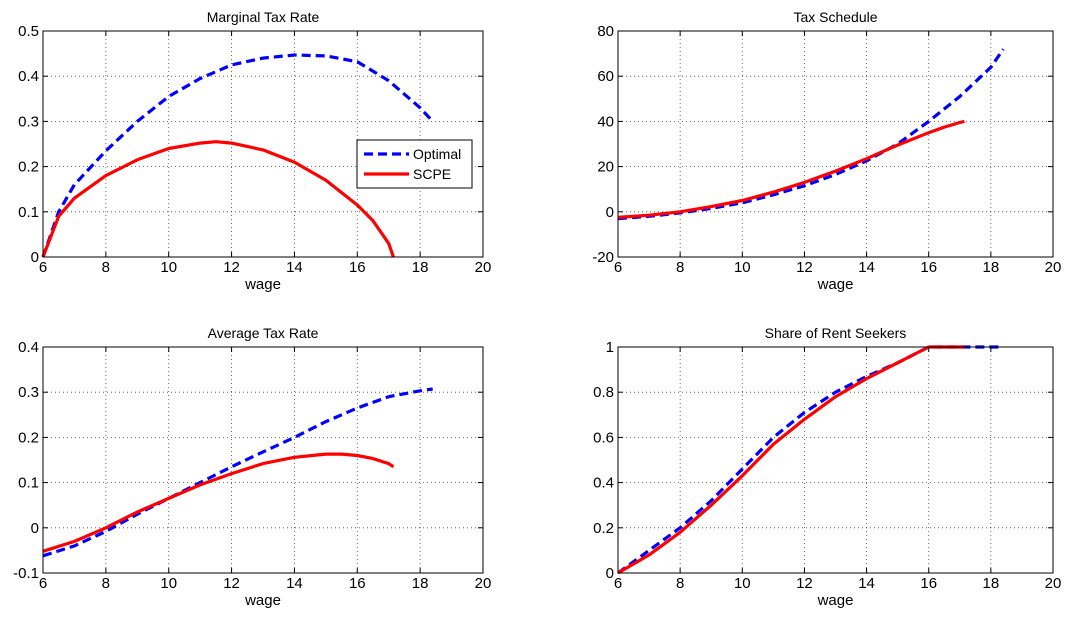 This screenshot has height=621, width=1073. Describe the element at coordinates (836, 333) in the screenshot. I see `chart-title: Share of Rent Seekers` at that location.